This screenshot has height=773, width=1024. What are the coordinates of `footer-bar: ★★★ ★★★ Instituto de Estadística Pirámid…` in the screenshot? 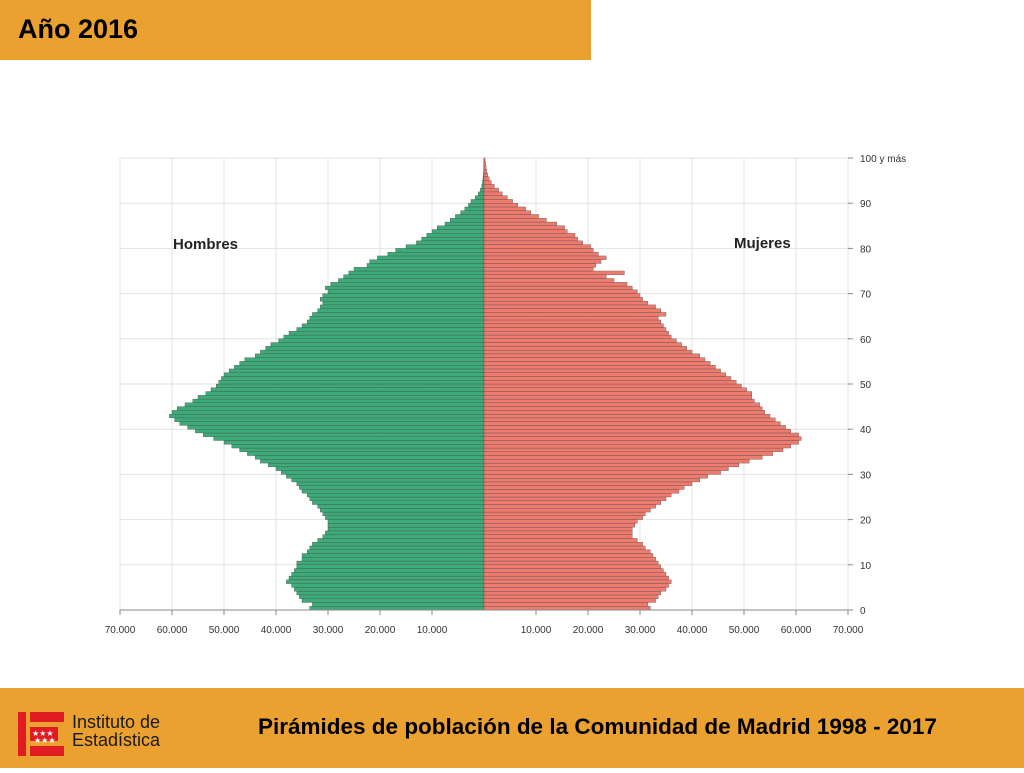 It's located at (512, 728).